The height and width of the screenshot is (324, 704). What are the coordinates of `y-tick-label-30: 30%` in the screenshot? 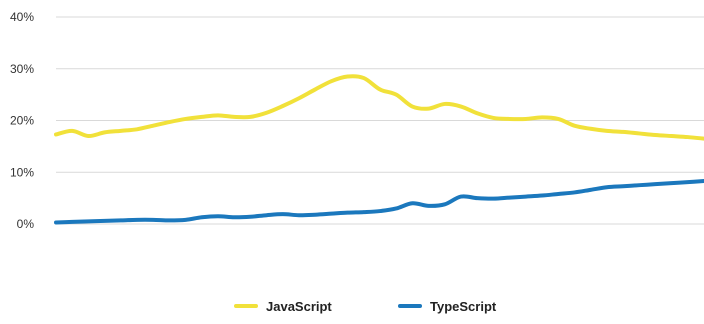 It's located at (22, 69).